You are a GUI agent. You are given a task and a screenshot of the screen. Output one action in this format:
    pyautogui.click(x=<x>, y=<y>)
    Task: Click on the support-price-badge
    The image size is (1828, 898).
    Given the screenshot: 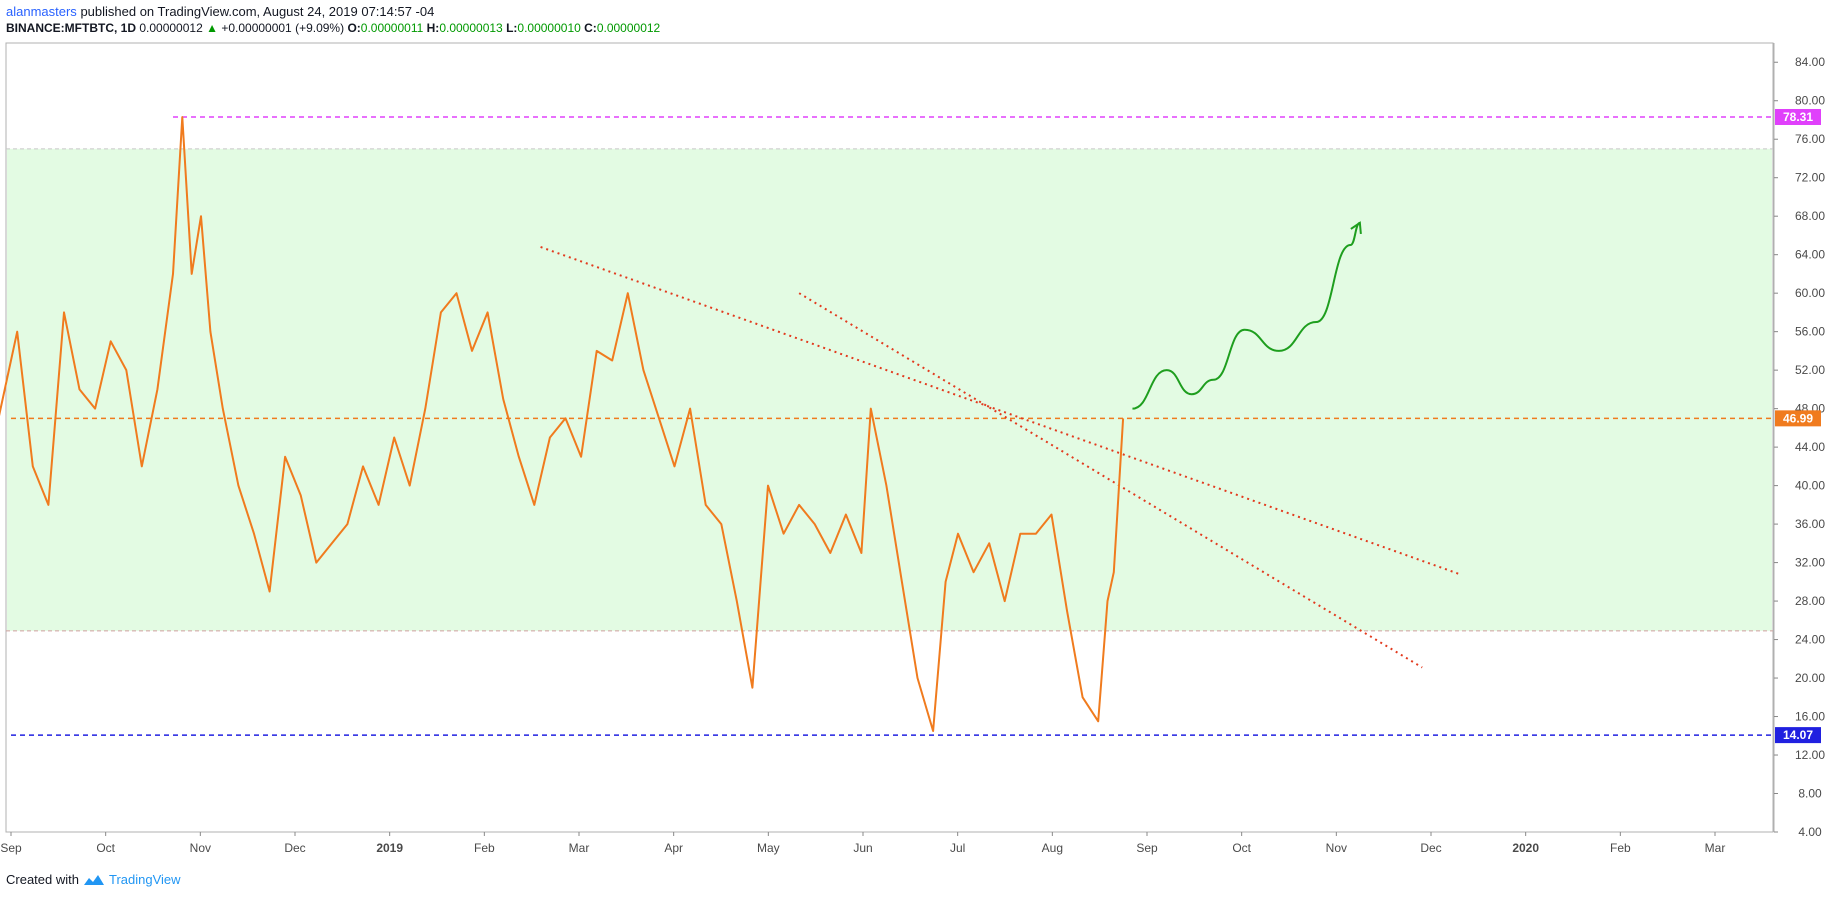 What is the action you would take?
    pyautogui.click(x=1798, y=735)
    